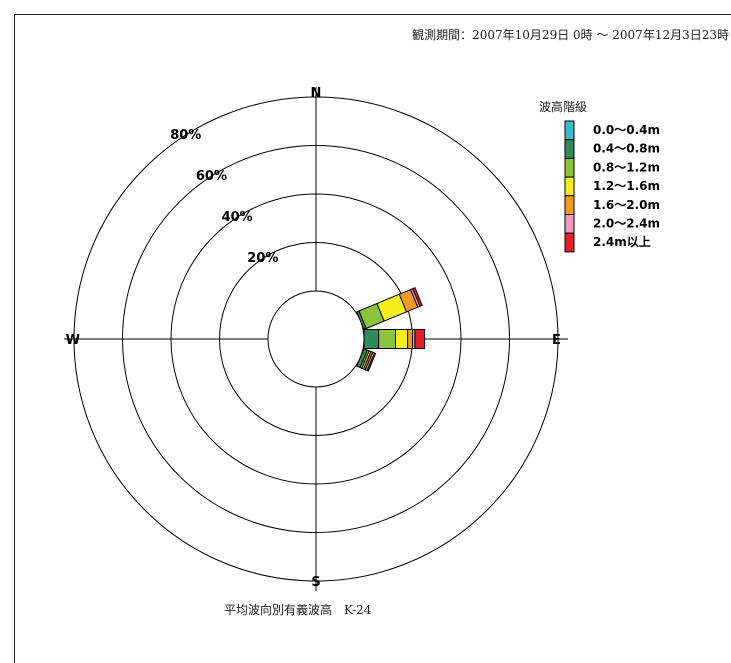 Image resolution: width=731 pixels, height=663 pixels. Describe the element at coordinates (626, 205) in the screenshot. I see `legend-label-4: 1.6～2.0m` at that location.